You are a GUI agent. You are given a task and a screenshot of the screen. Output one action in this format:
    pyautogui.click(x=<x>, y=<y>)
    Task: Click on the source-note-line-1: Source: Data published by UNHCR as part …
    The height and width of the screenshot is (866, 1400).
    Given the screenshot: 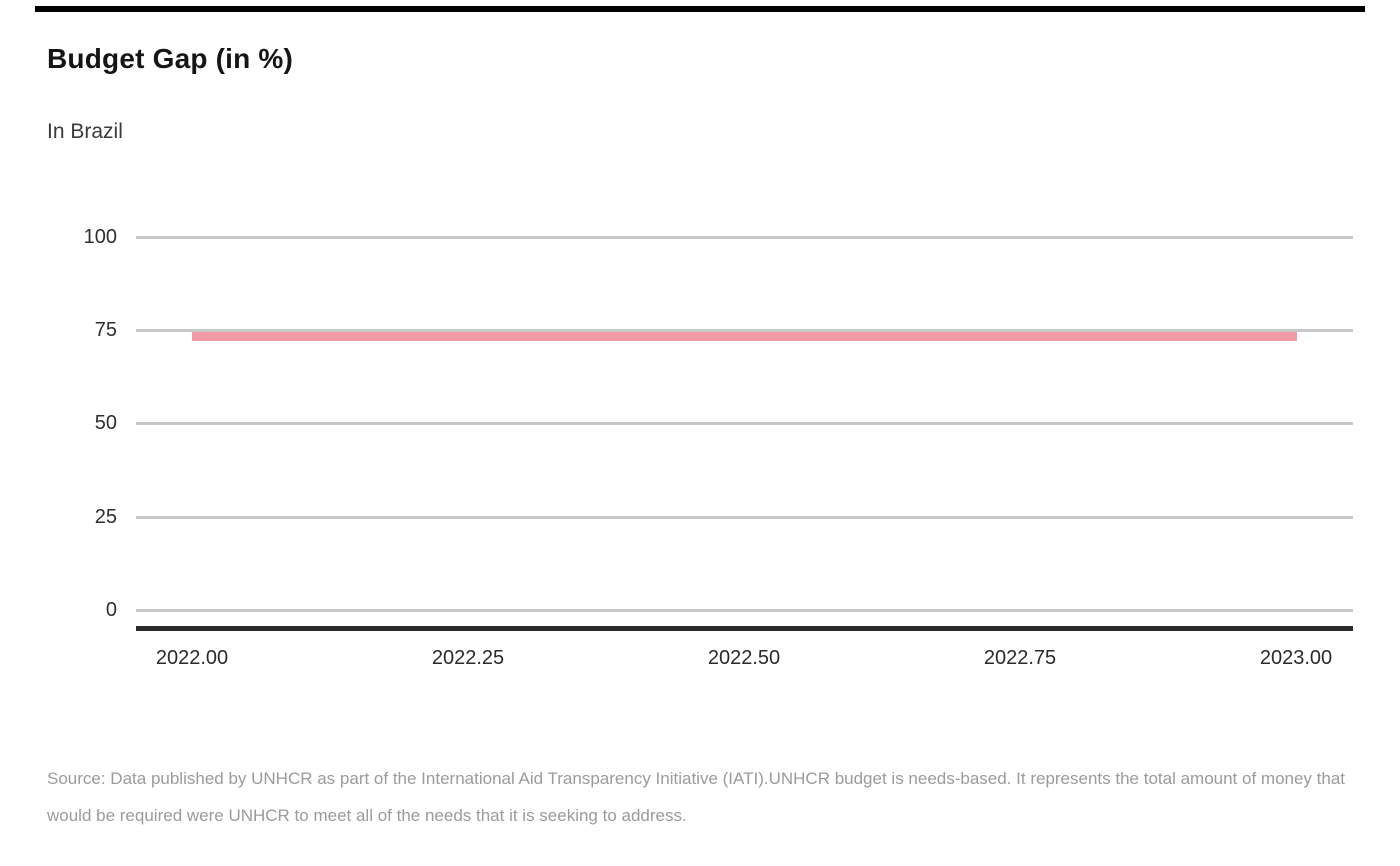 What is the action you would take?
    pyautogui.click(x=696, y=778)
    